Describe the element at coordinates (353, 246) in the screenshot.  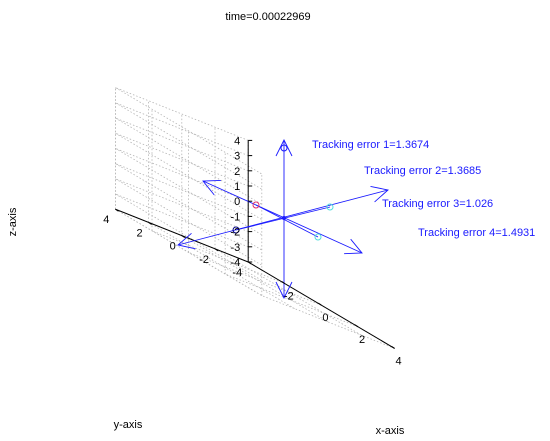
I see `arrow-head-lower-right` at that location.